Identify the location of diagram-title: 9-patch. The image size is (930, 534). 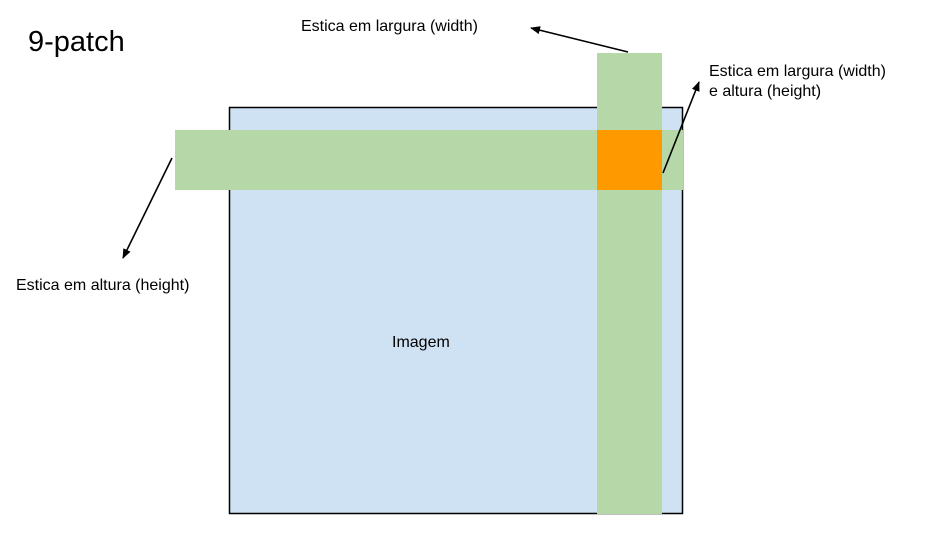
(76, 42).